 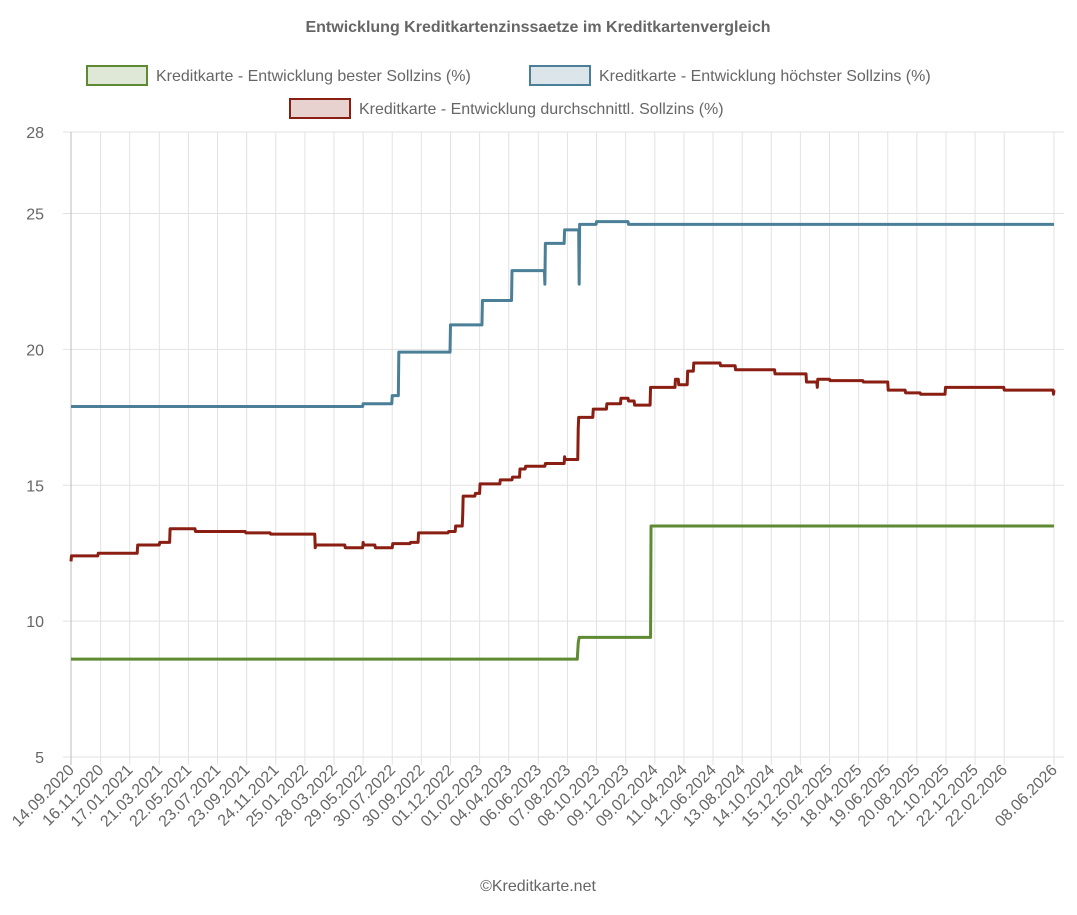 What do you see at coordinates (39, 758) in the screenshot?
I see `y-tick-label: 5` at bounding box center [39, 758].